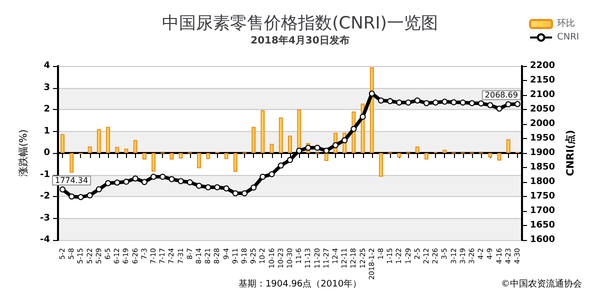  Describe the element at coordinates (45, 197) in the screenshot. I see `y-tick-label: -2` at that location.